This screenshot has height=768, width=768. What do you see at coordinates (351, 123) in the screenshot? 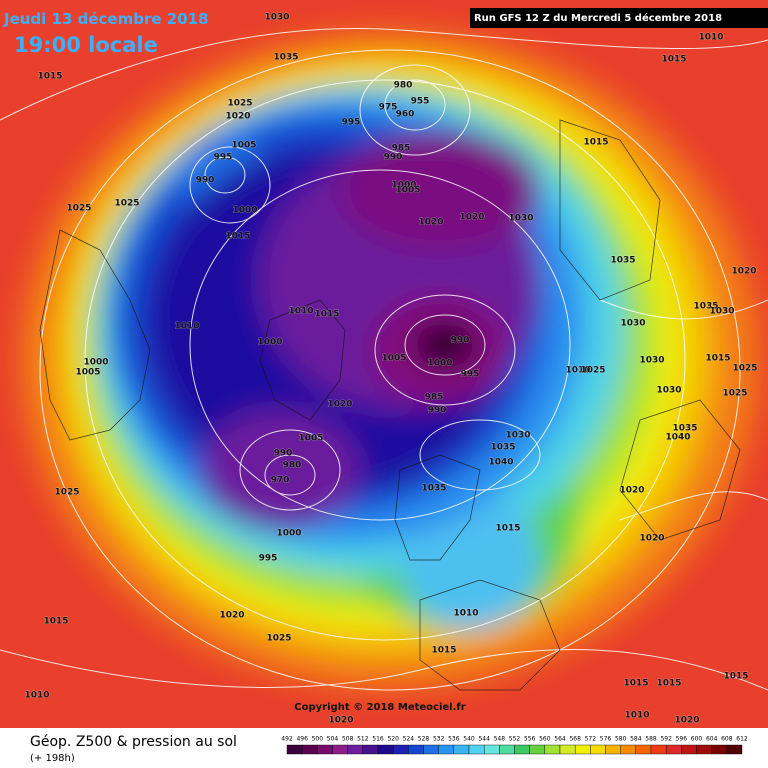
I see `pressure-label: 995` at bounding box center [351, 123].